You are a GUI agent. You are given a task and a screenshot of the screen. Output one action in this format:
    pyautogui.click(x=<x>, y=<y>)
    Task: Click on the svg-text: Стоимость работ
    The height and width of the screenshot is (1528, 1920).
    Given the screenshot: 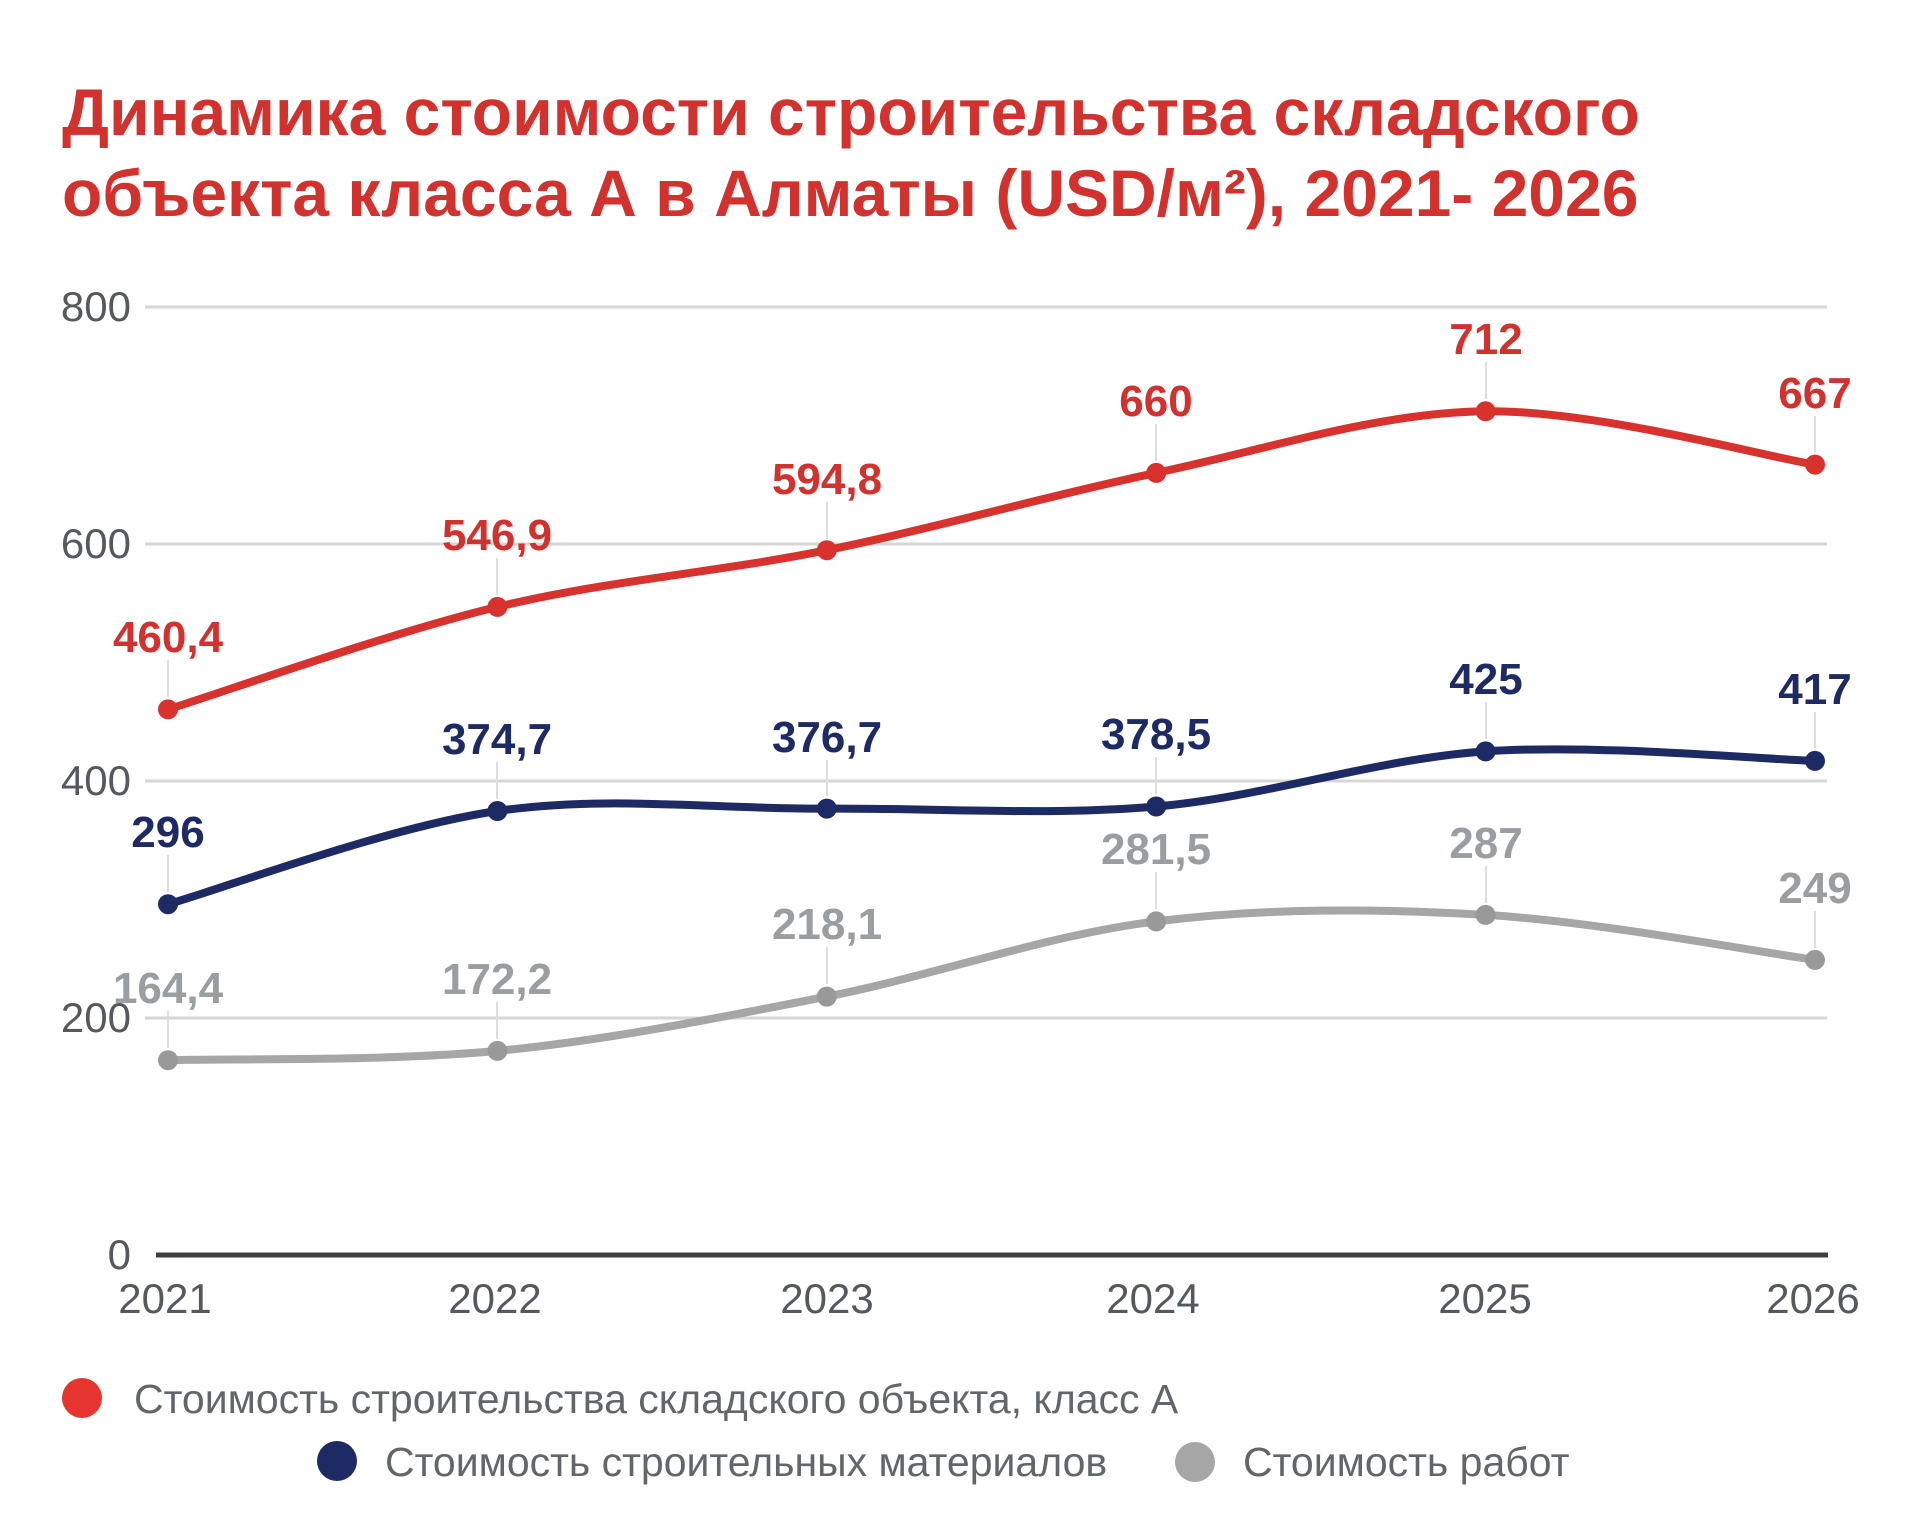 What is the action you would take?
    pyautogui.click(x=1406, y=1462)
    